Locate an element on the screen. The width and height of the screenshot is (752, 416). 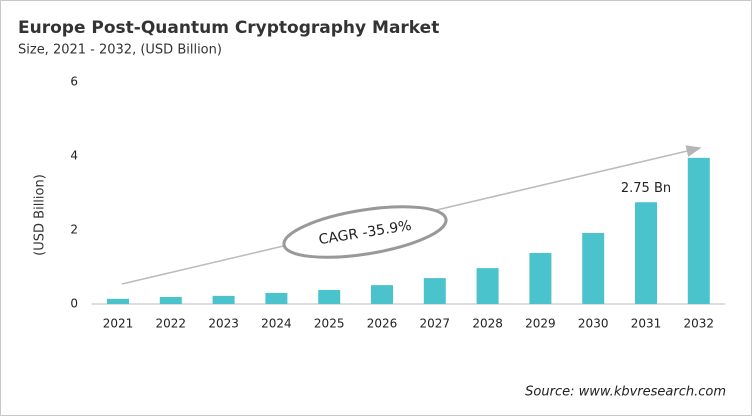
x-tick-label: 2027 is located at coordinates (435, 324).